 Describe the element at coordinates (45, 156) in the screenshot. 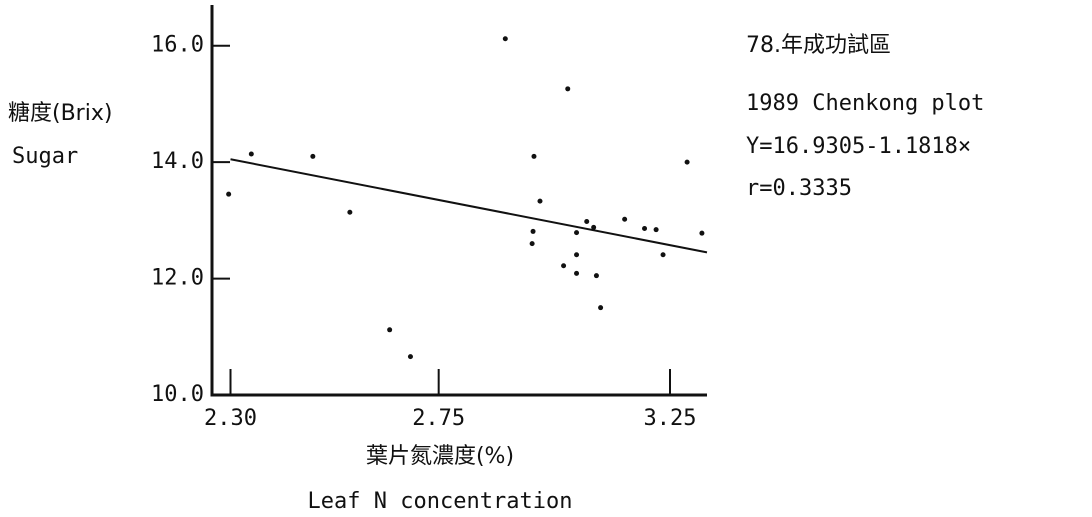

I see `y-axis-label: Sugar` at that location.